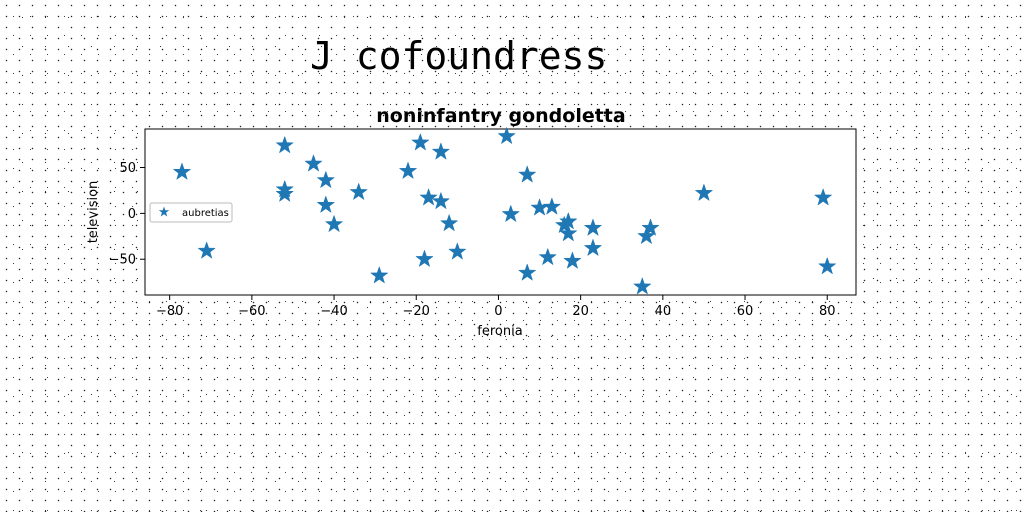 The width and height of the screenshot is (1024, 512). Describe the element at coordinates (127, 214) in the screenshot. I see `y-axis-ticks: −50 0 50` at that location.